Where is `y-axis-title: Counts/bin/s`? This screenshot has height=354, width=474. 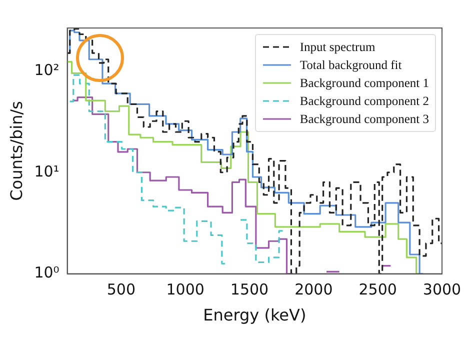
y-axis-title: Counts/bin/s is located at coordinates (16, 151).